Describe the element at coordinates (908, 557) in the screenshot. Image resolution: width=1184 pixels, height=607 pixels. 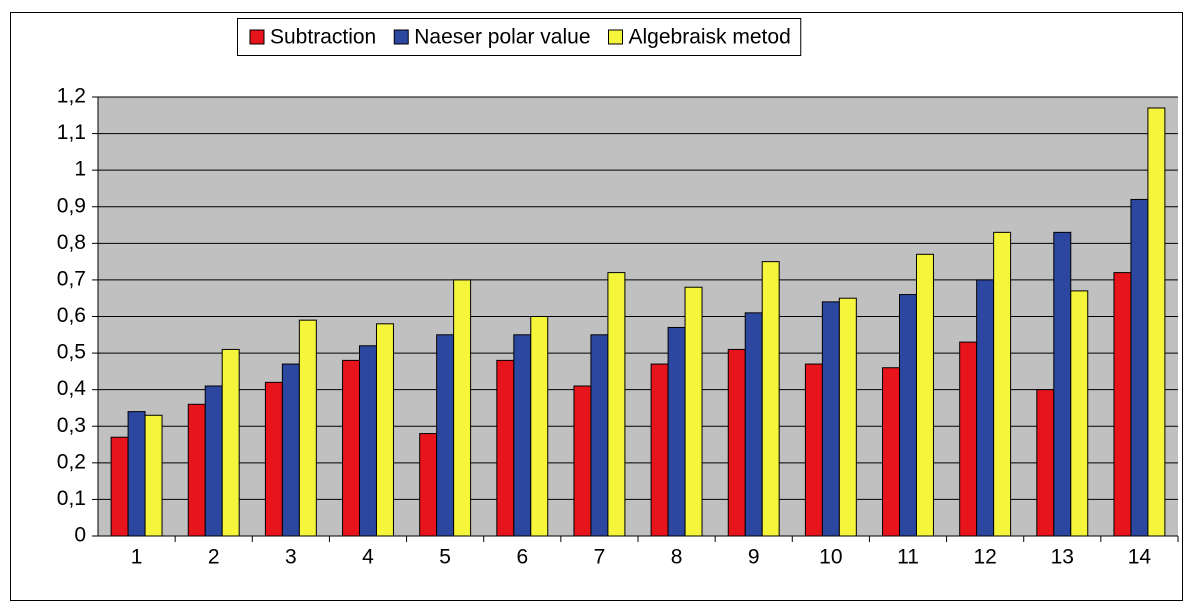
I see `x-tick-label: 11` at that location.